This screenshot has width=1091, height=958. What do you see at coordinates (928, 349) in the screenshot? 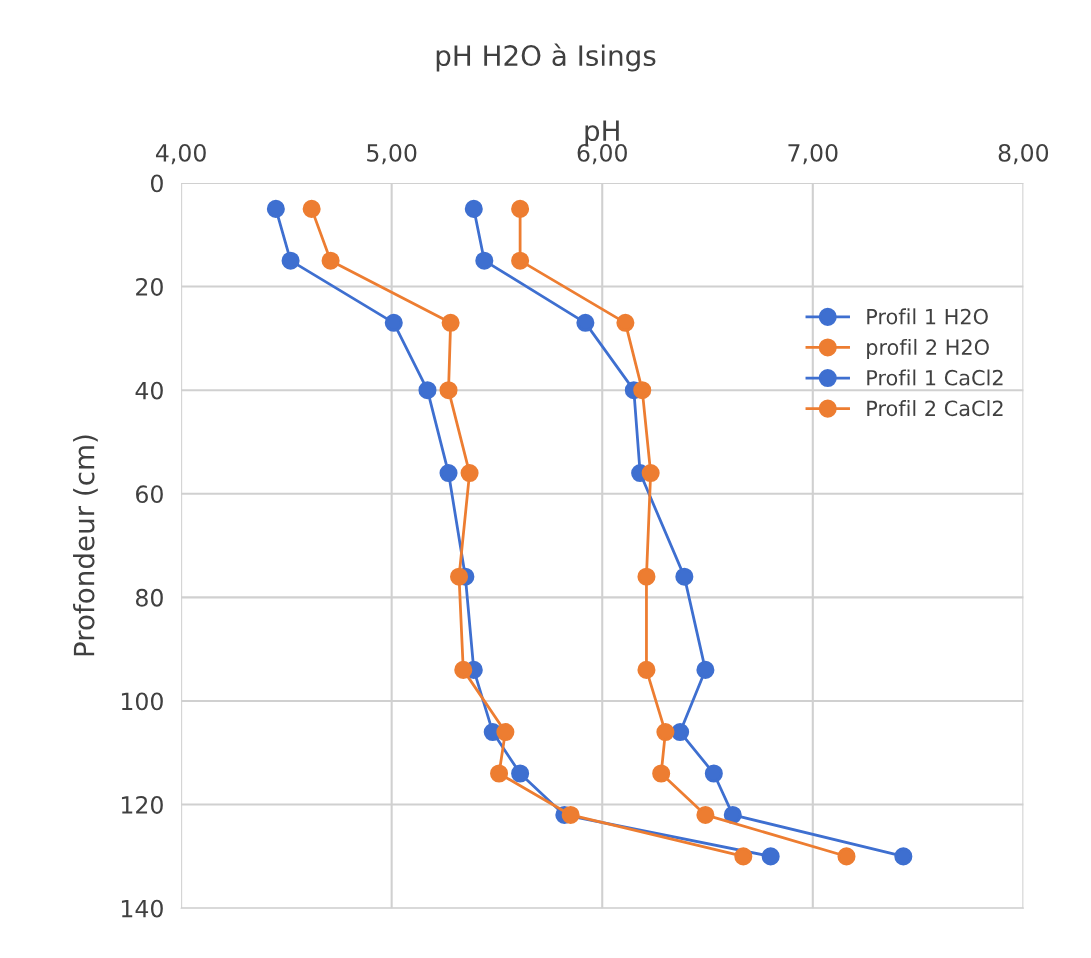
I see `legend-label: profil 2 H2O` at bounding box center [928, 349].